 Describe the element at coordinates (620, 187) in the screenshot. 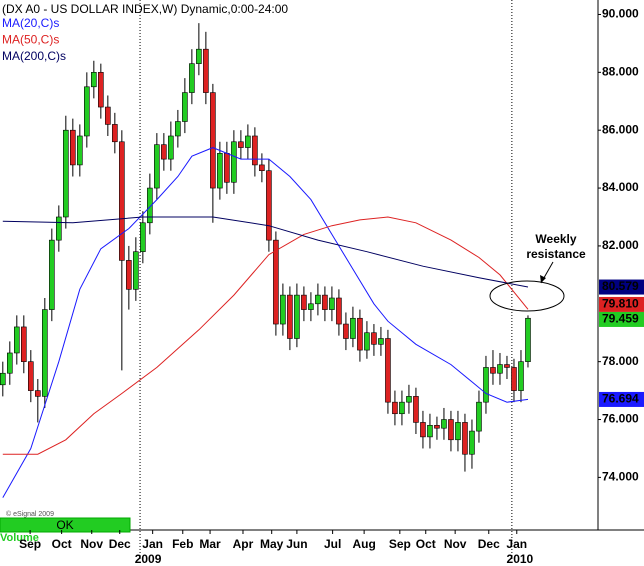

I see `y-tick-label: 84.000` at that location.